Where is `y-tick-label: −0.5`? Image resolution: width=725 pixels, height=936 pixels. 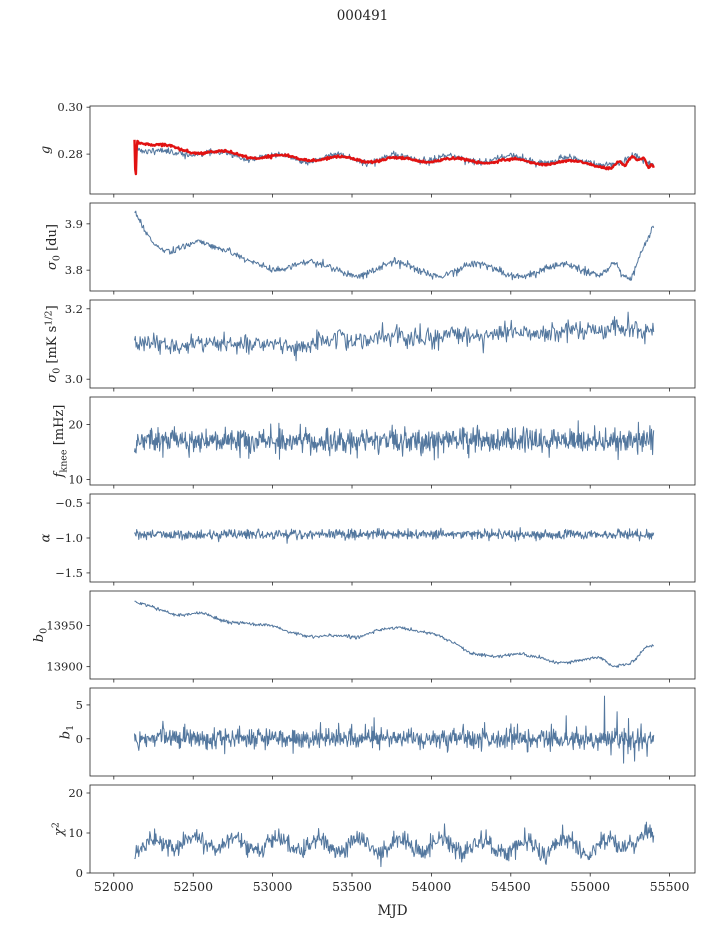
y-tick-label: −0.5 is located at coordinates (69, 503).